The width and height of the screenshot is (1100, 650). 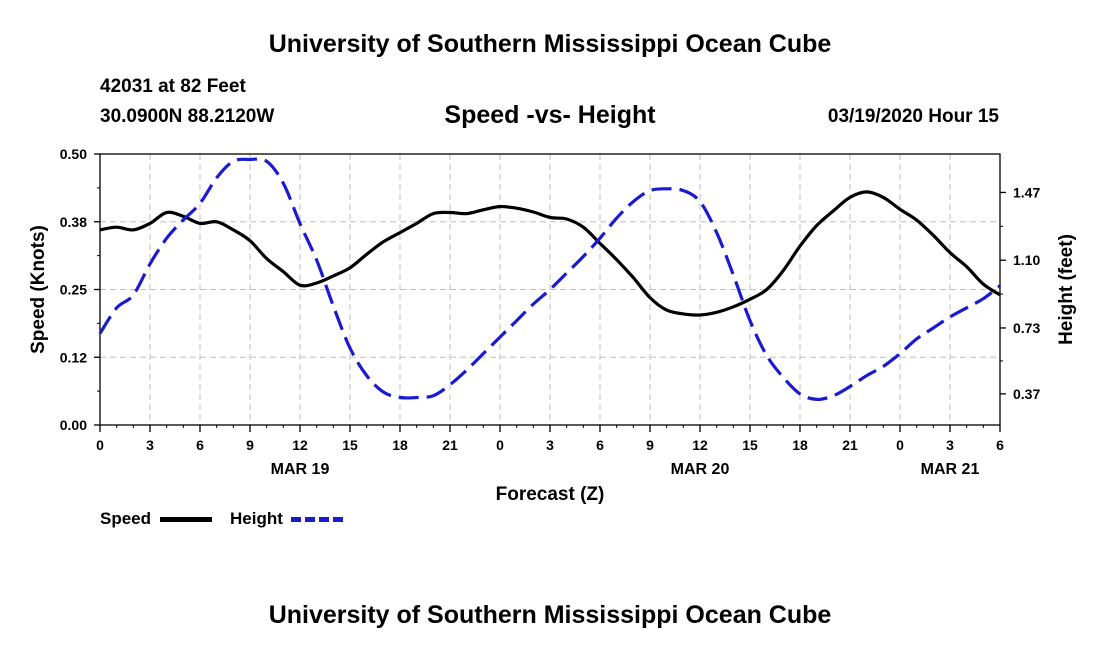 I want to click on day-label: MAR 21, so click(x=950, y=469).